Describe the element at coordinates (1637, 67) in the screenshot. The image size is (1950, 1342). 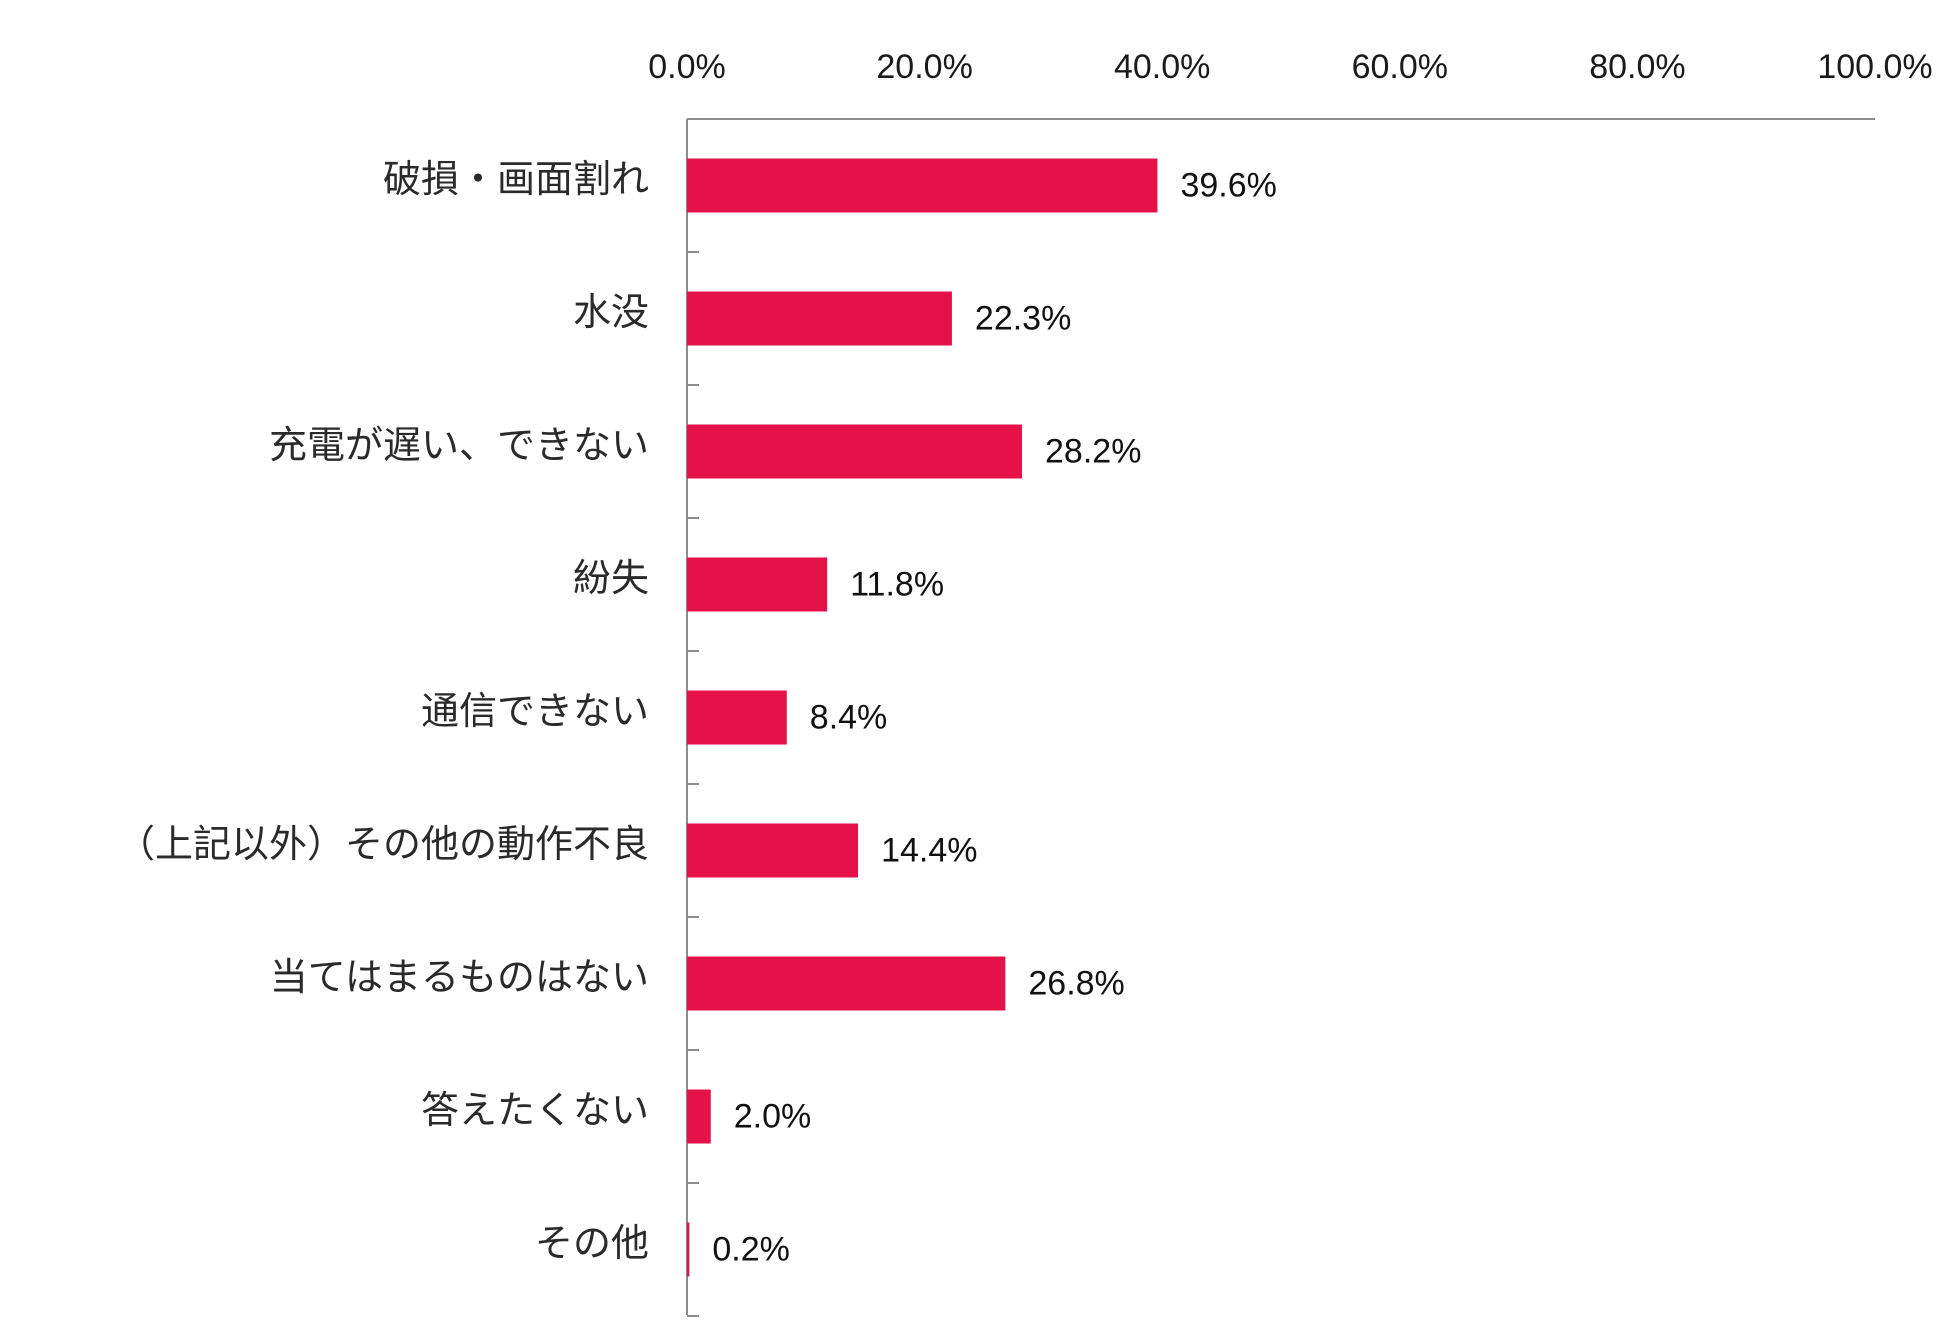
I see `x-tick-label: 80.0%` at that location.